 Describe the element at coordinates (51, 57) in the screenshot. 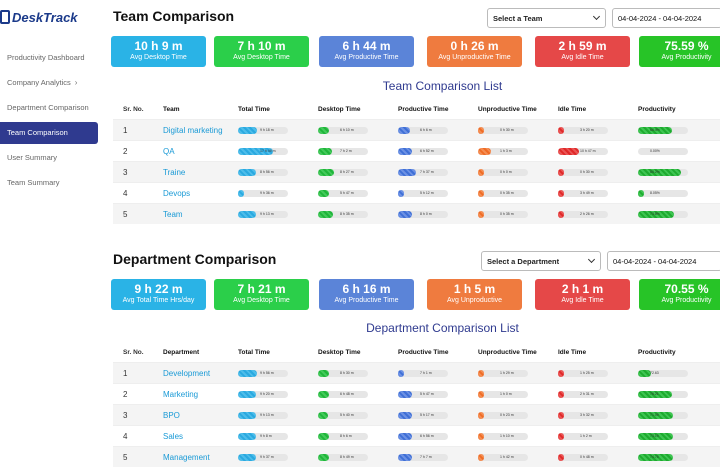

I see `sidebar-item-productivity-dashboard: Productivity Dashboard` at that location.